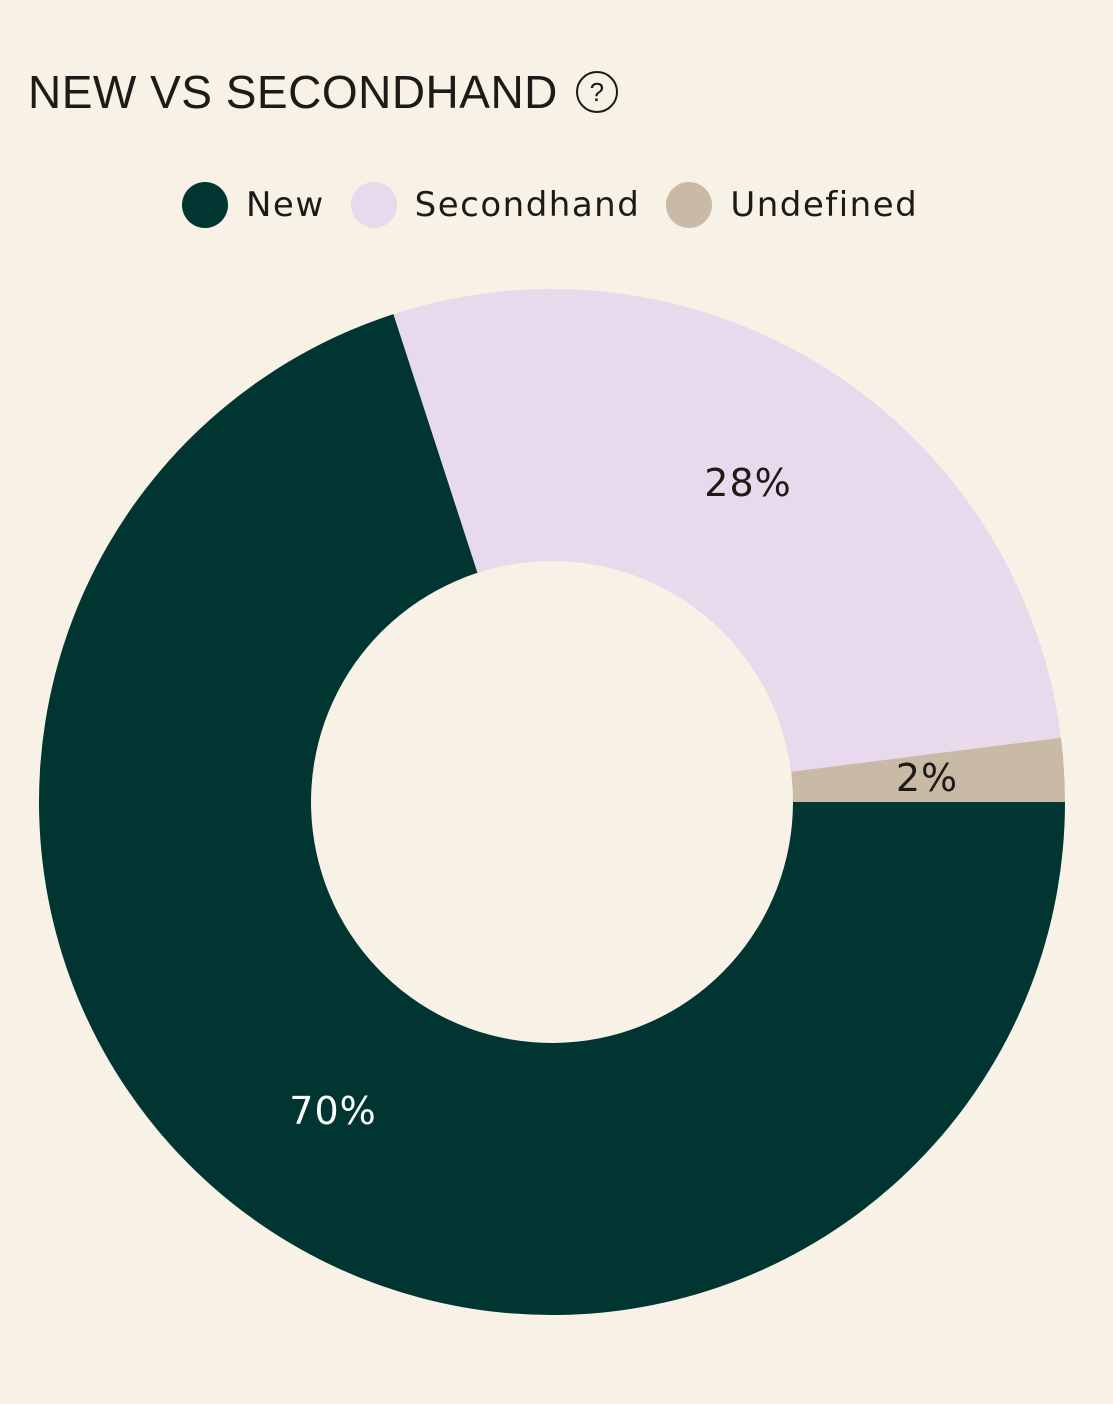 Image resolution: width=1113 pixels, height=1404 pixels. I want to click on chart-legend: New Secondhand Undefined, so click(563, 205).